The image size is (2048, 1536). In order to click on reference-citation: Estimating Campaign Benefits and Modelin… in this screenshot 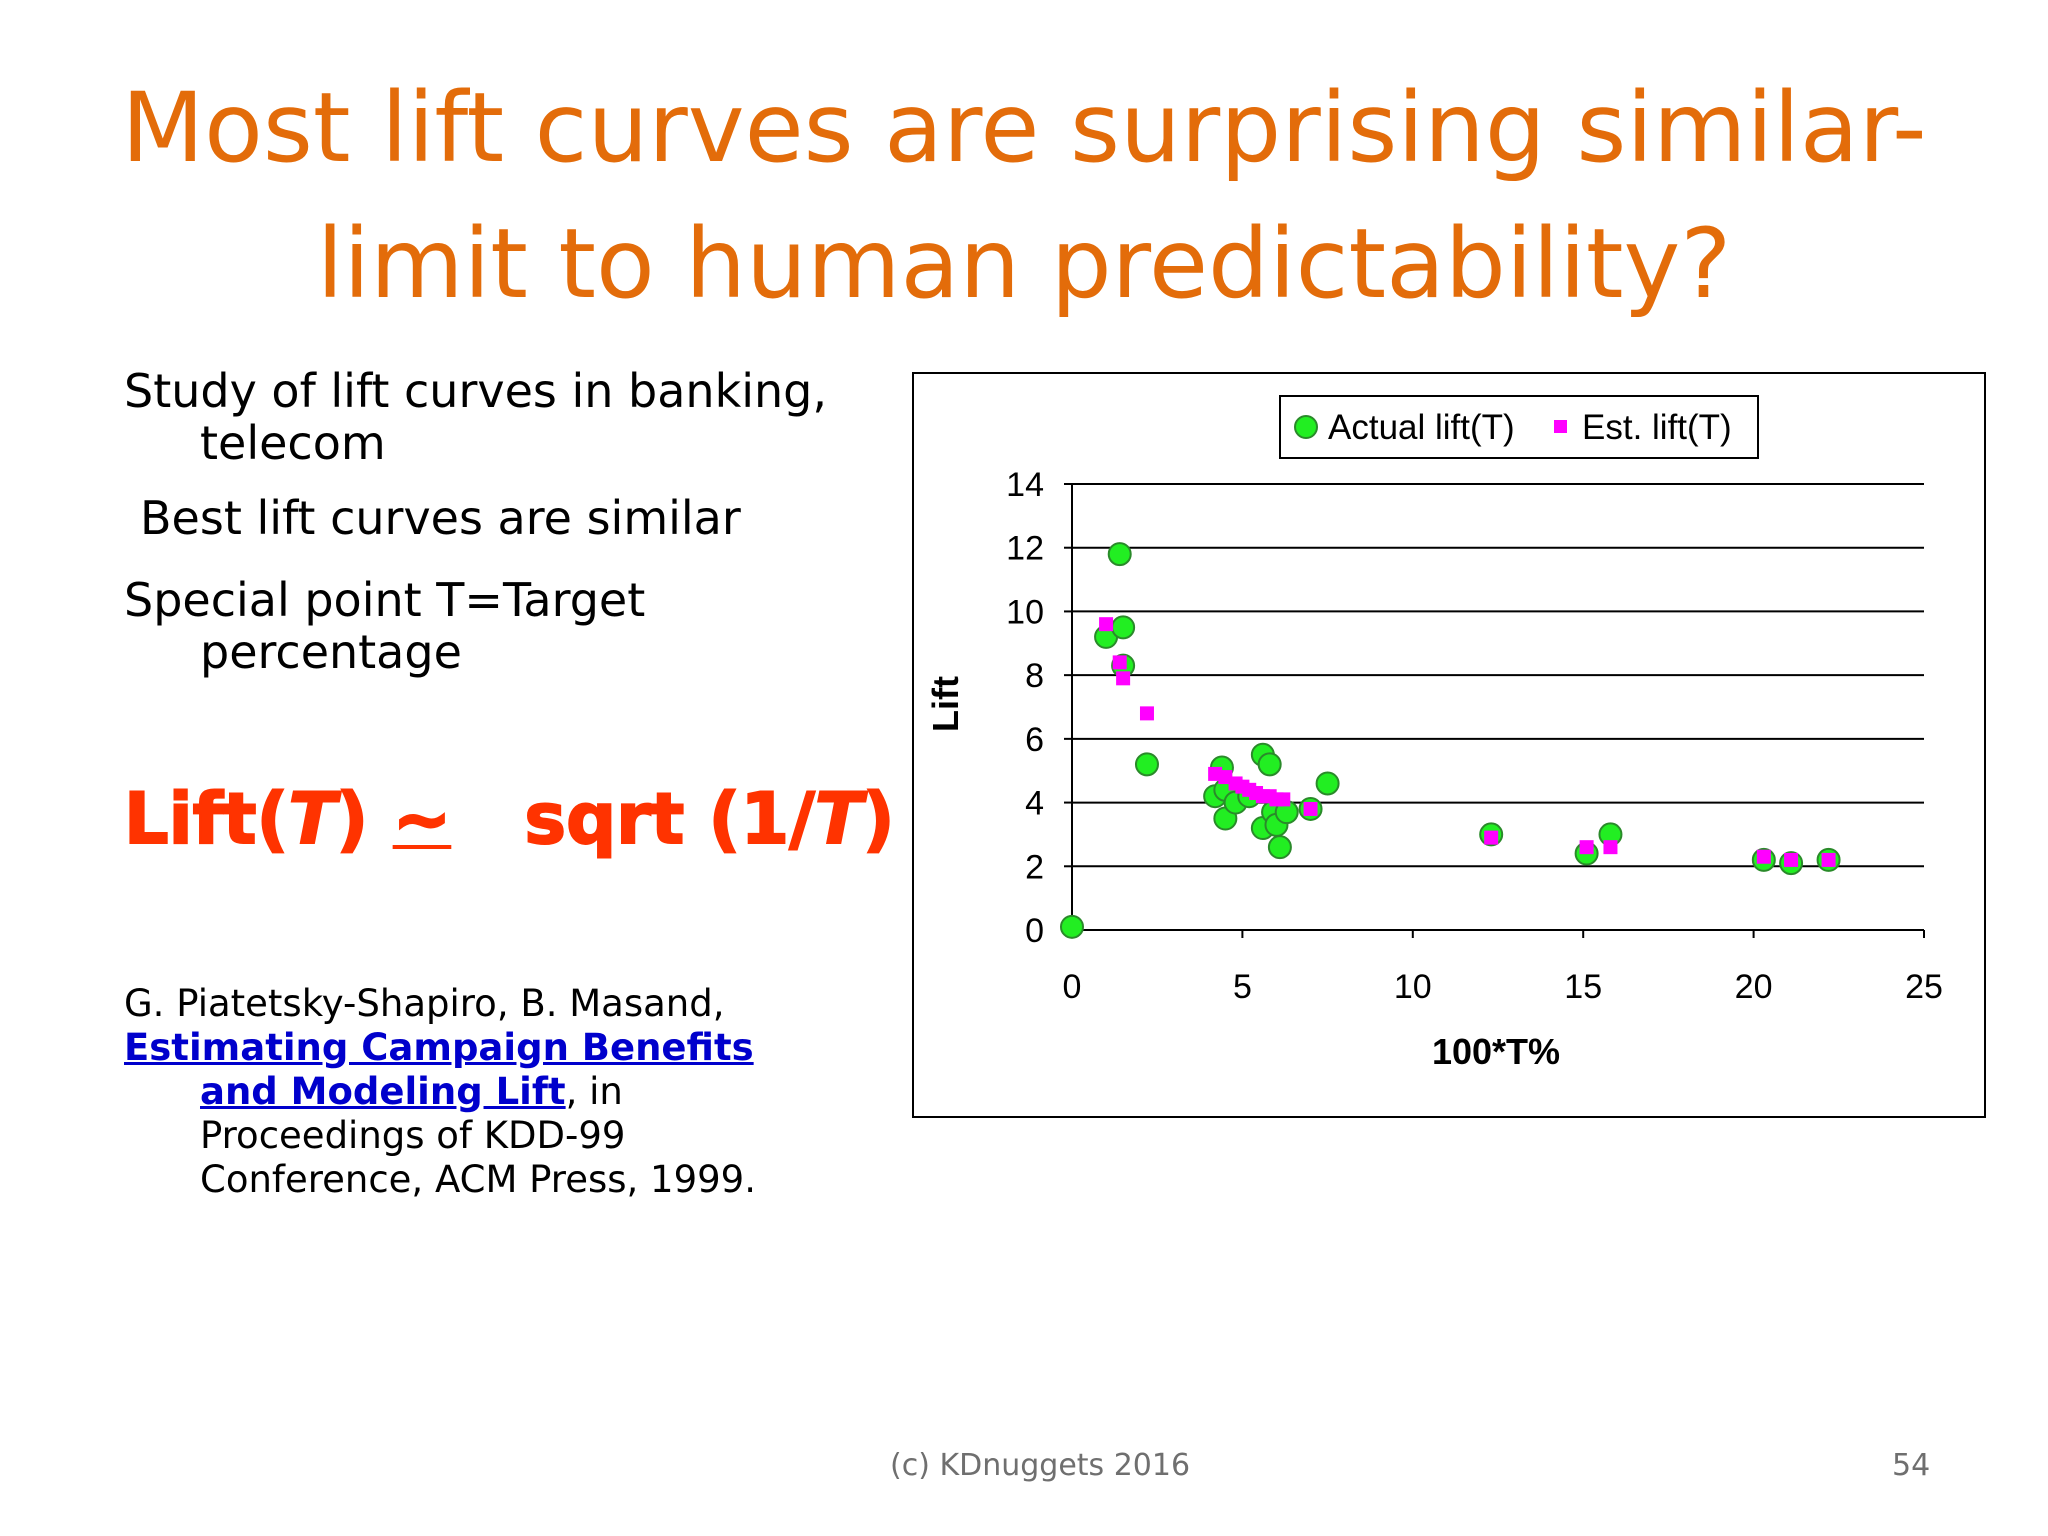, I will do `click(484, 1114)`.